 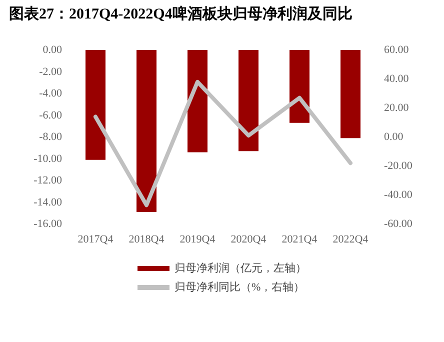 What do you see at coordinates (96, 240) in the screenshot?
I see `x-tick-label: 2017Q4` at bounding box center [96, 240].